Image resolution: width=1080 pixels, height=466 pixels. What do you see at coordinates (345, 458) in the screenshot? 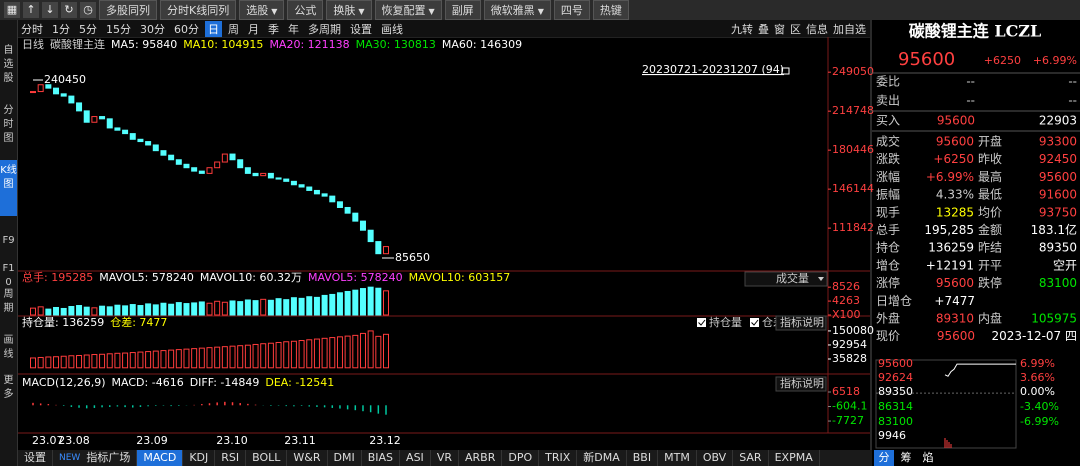
I see `indicator-tab: DMI` at bounding box center [345, 458].